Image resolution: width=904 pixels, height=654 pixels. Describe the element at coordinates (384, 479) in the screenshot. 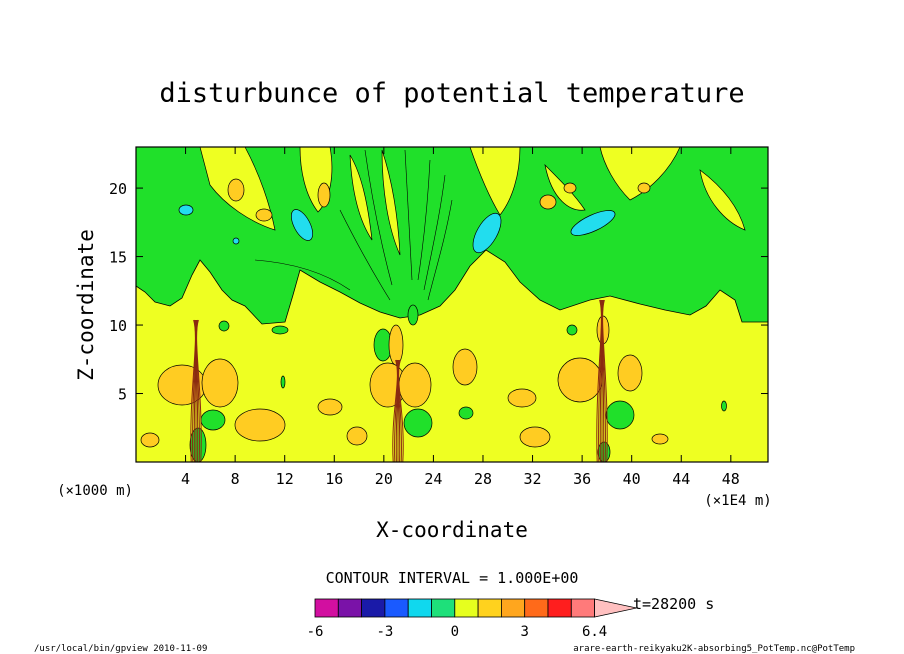

I see `x-tick-label: 20` at that location.